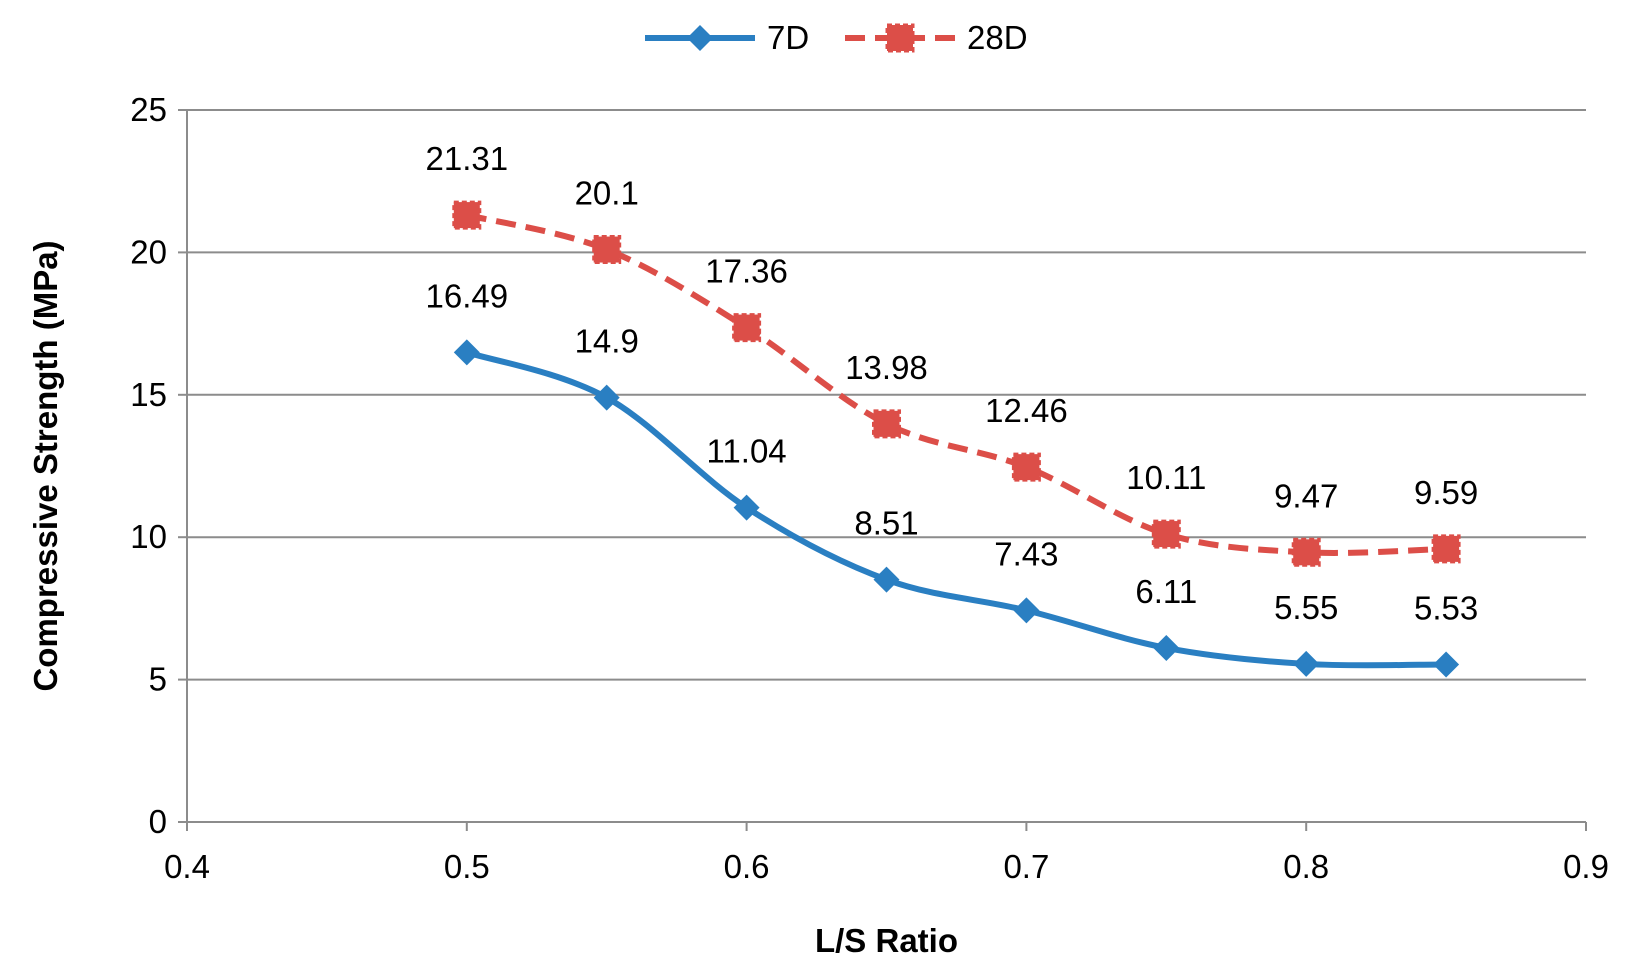 Image resolution: width=1639 pixels, height=973 pixels. Describe the element at coordinates (1586, 866) in the screenshot. I see `x-tick-label: 0.9` at that location.